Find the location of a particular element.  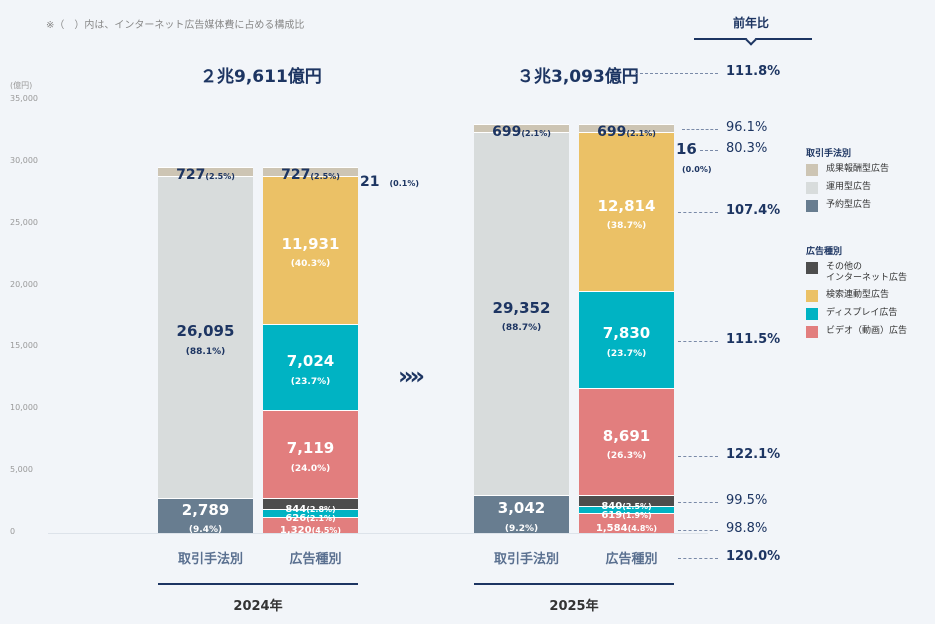

data-label: 844(2.8%) is located at coordinates (310, 507).